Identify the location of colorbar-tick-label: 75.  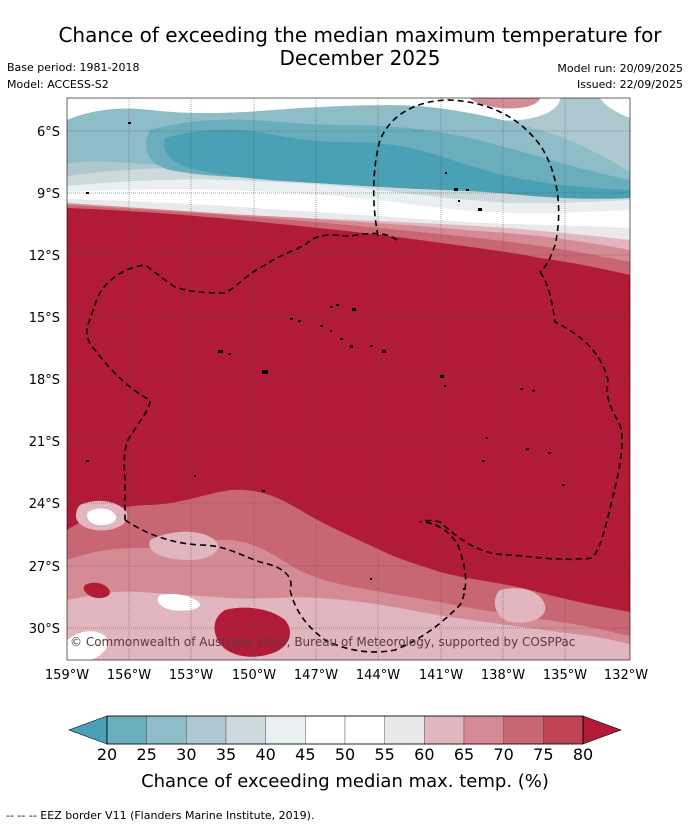
(543, 754).